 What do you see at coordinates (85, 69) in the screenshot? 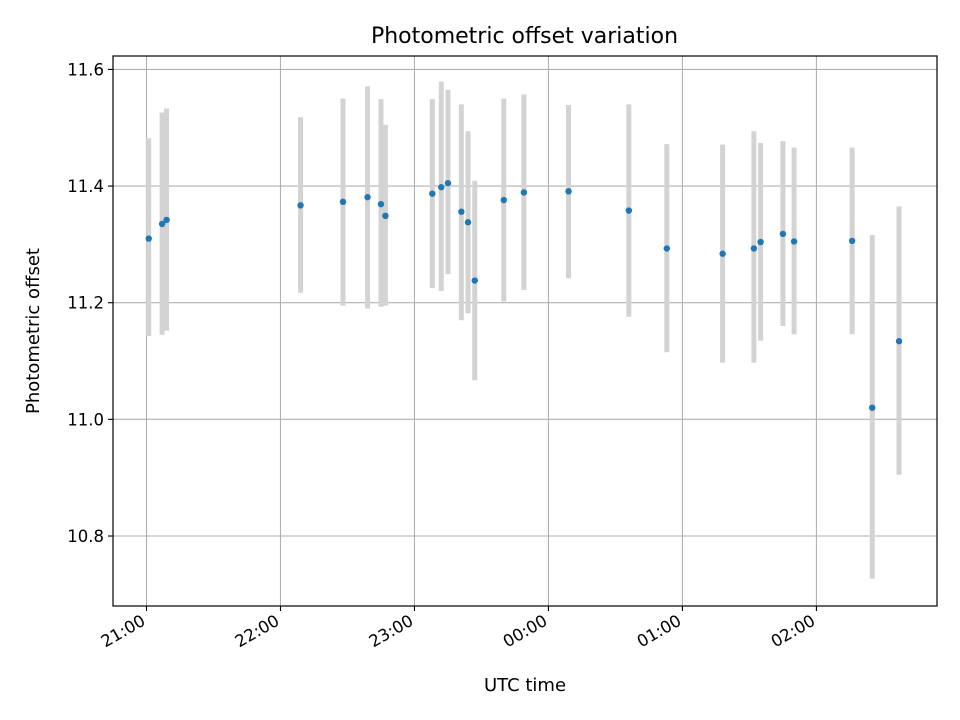
I see `y-tick-label: 11.6` at bounding box center [85, 69].